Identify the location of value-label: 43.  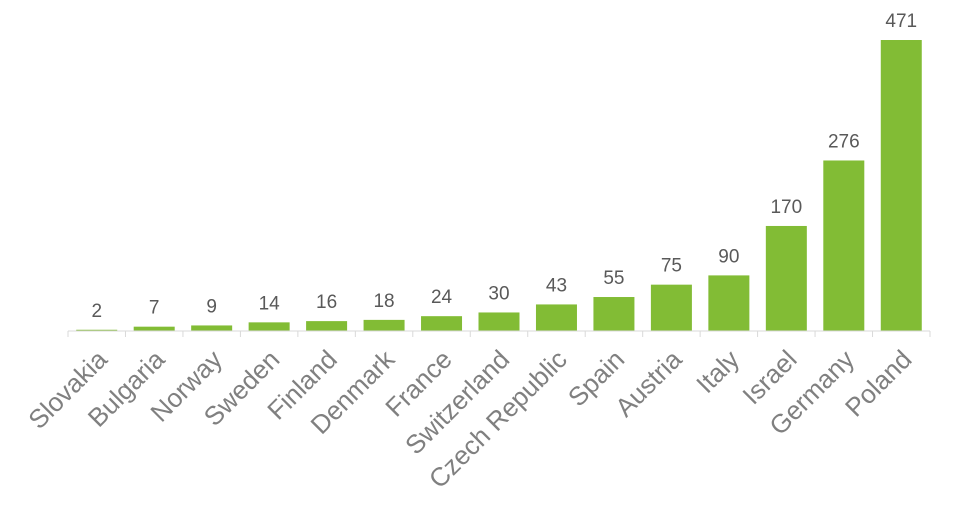
(556, 285).